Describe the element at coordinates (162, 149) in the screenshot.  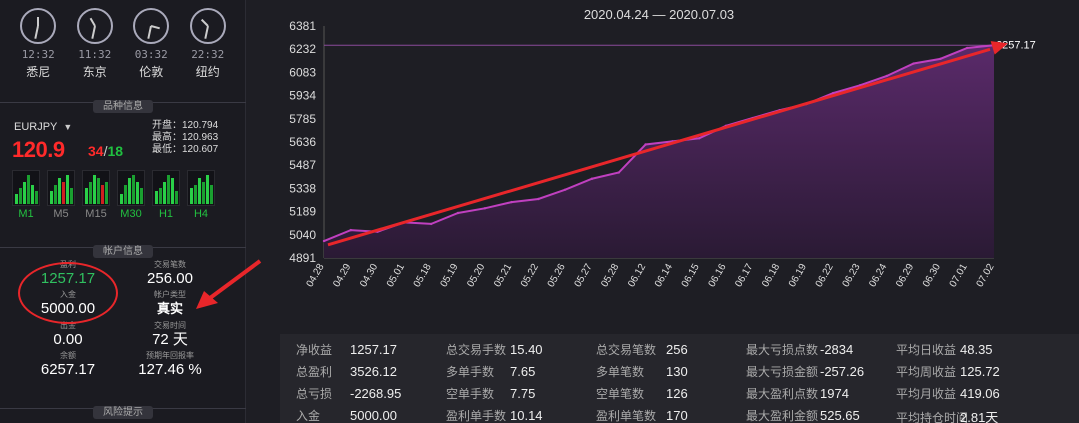
I see `low-label: 最低` at that location.